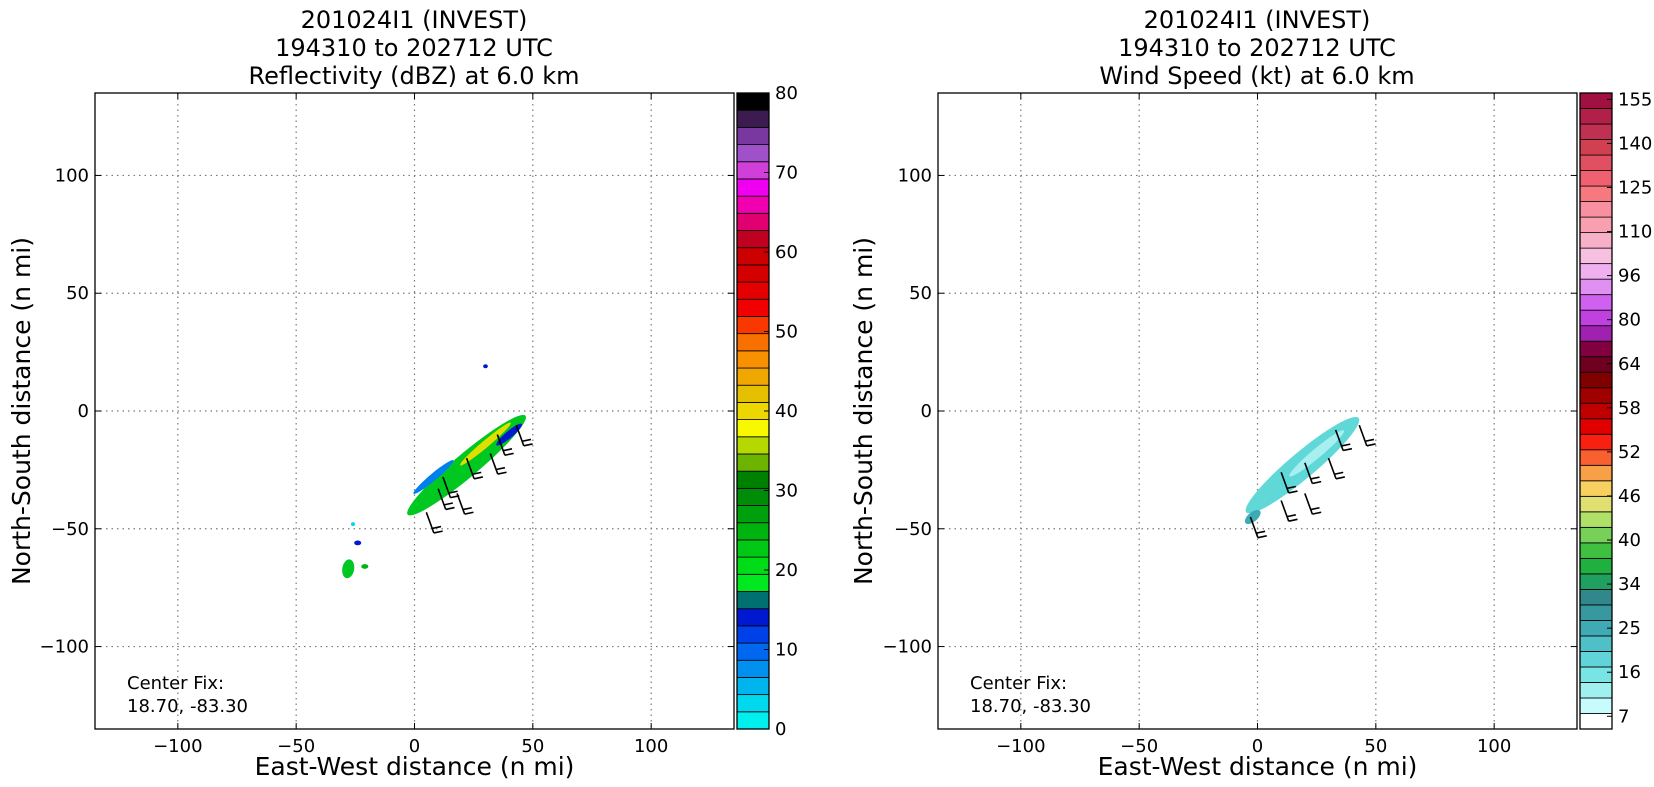  I want to click on colorbar-frame, so click(1596, 411).